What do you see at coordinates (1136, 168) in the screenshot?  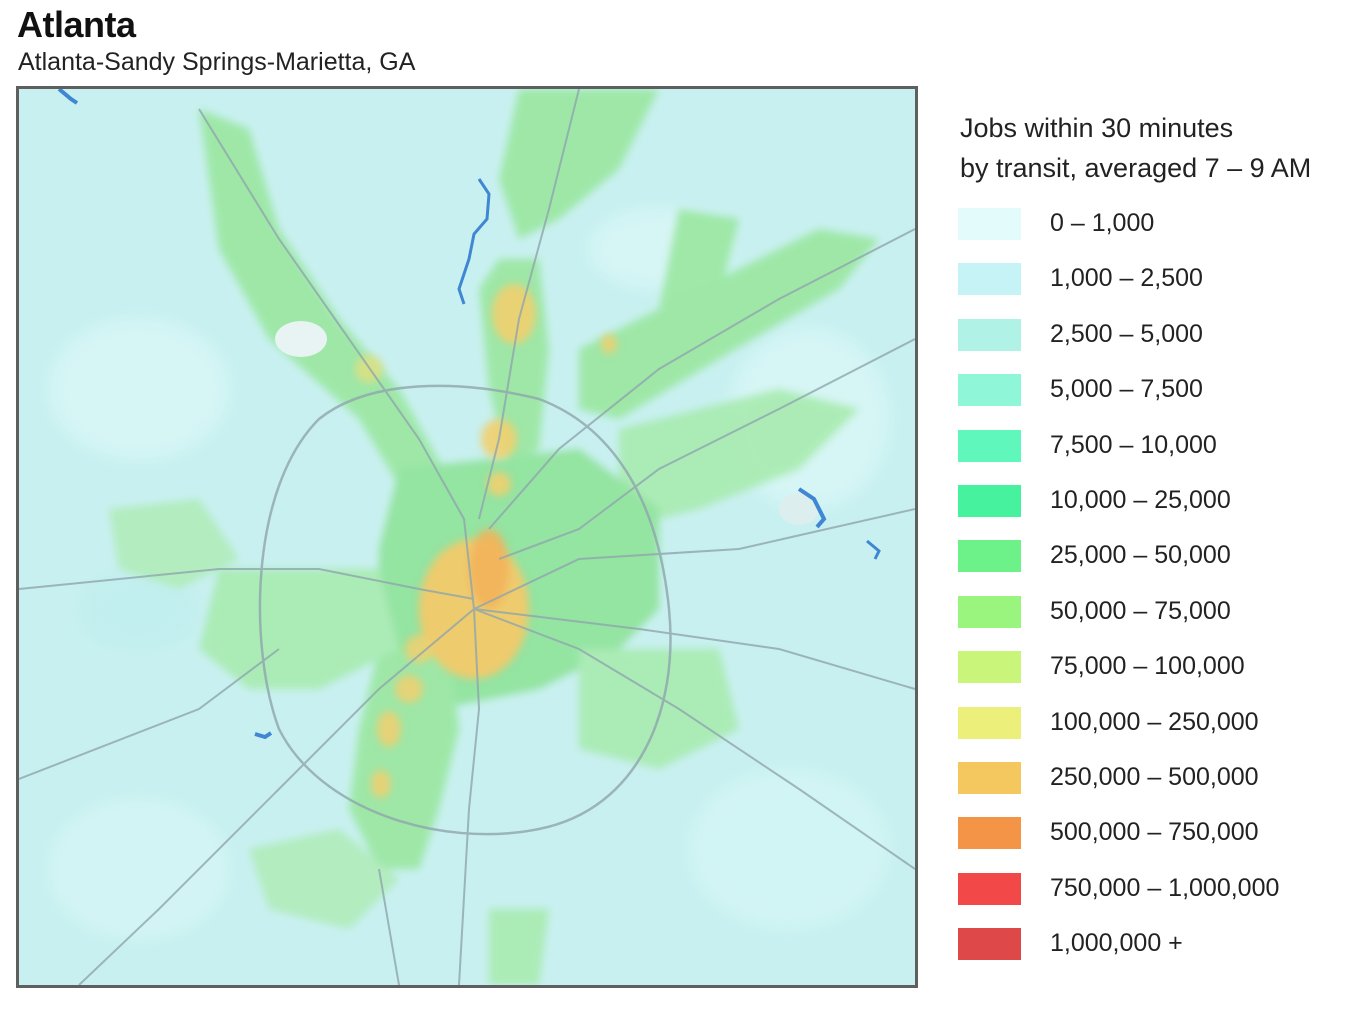 I see `legend-title-line2: by transit, averaged 7 – 9 AM` at bounding box center [1136, 168].